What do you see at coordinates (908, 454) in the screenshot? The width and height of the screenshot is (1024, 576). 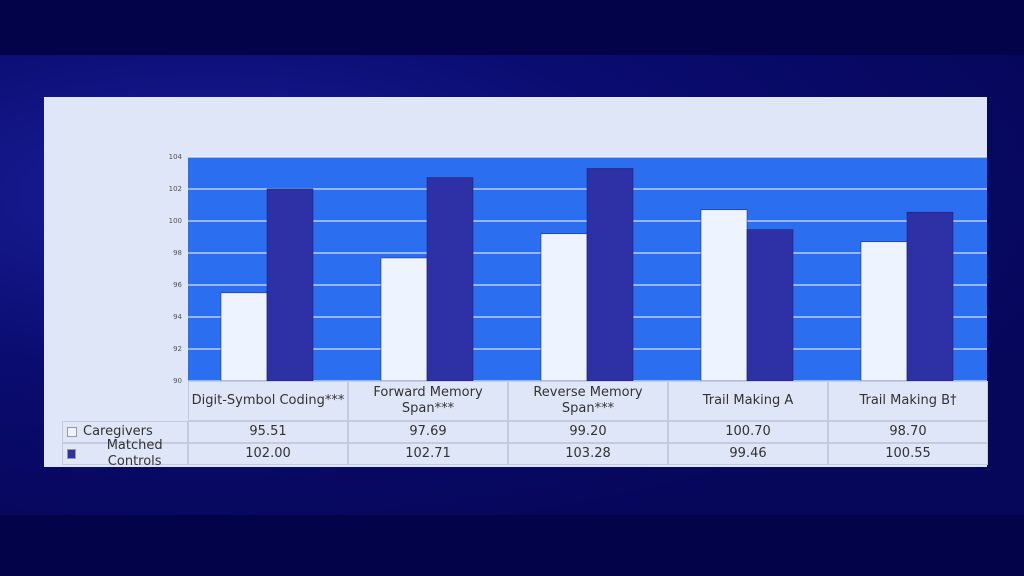 I see `value-cell: 100.55` at bounding box center [908, 454].